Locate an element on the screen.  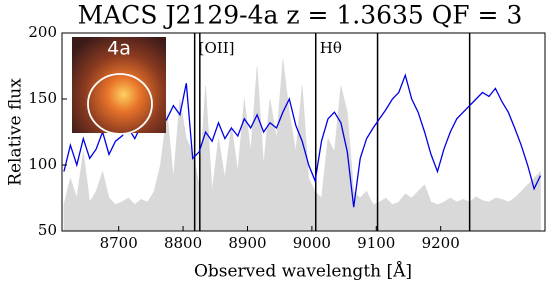
line-label: [OII] is located at coordinates (217, 48).